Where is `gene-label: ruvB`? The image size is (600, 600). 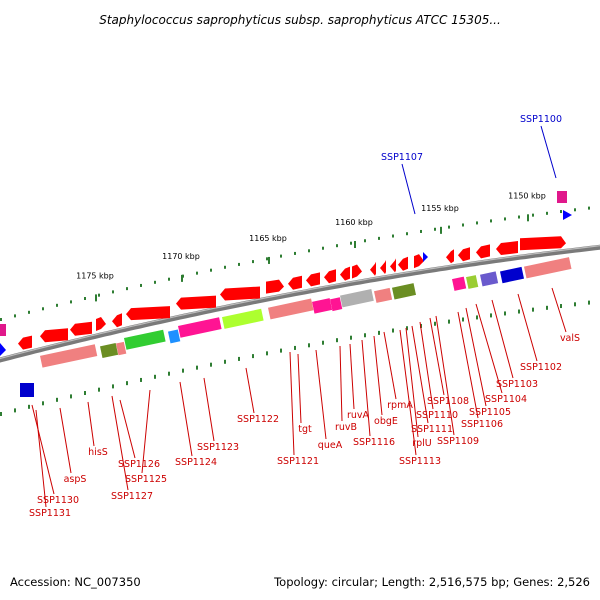
gene-label: ruvB is located at coordinates (346, 427).